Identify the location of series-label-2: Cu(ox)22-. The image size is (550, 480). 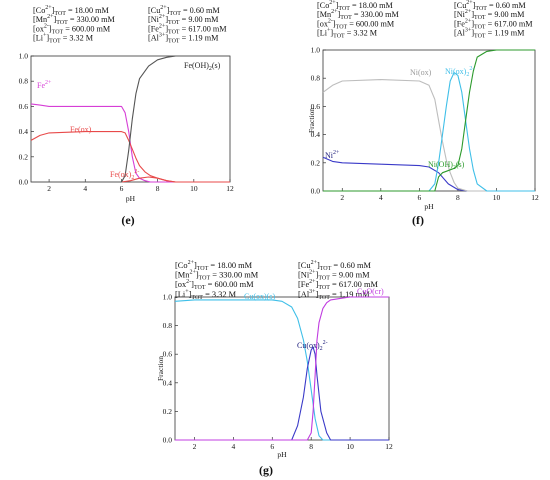
(312, 346).